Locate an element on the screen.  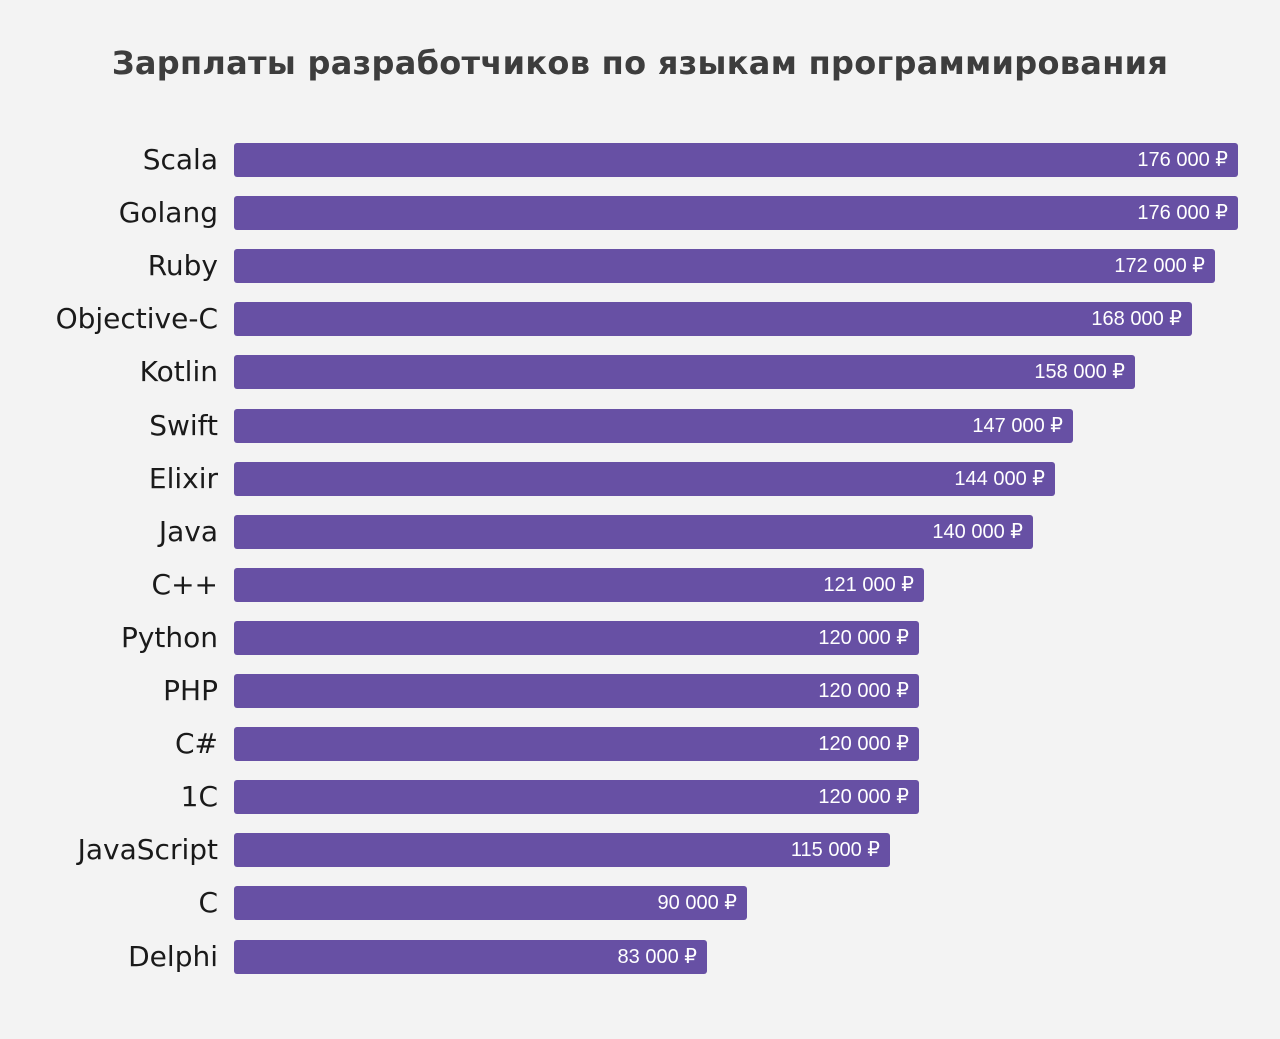
value-label: 158 000 ₽ is located at coordinates (1079, 372).